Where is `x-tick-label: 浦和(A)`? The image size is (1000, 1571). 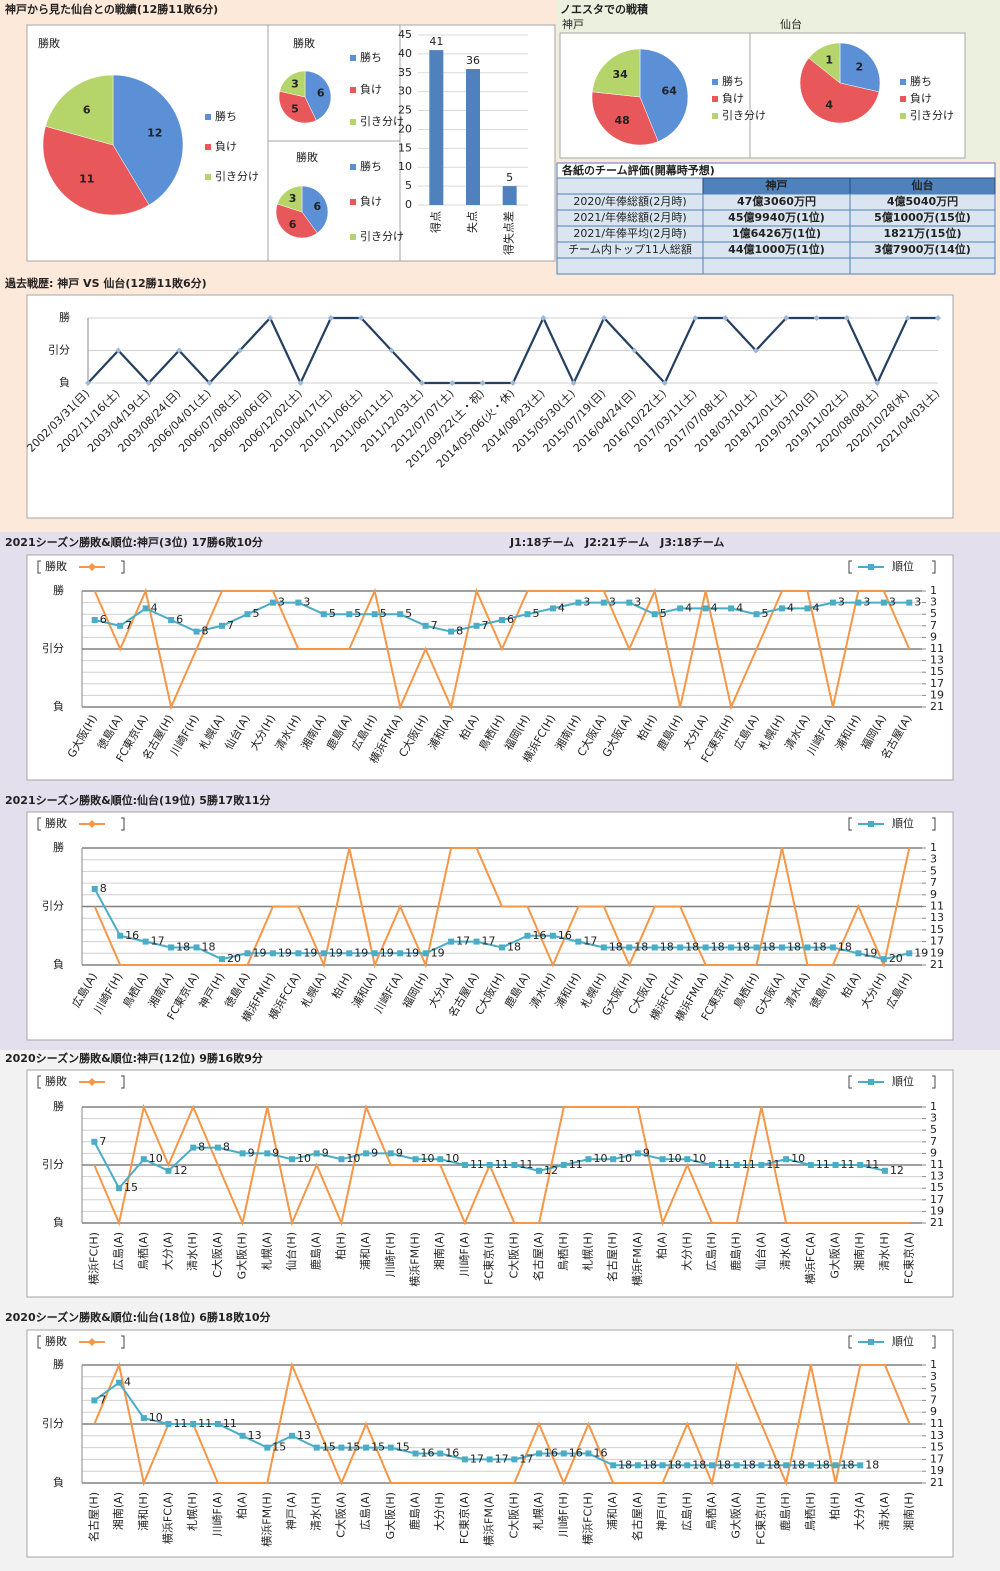
x-tick-label: 浦和(A) is located at coordinates (612, 1511).